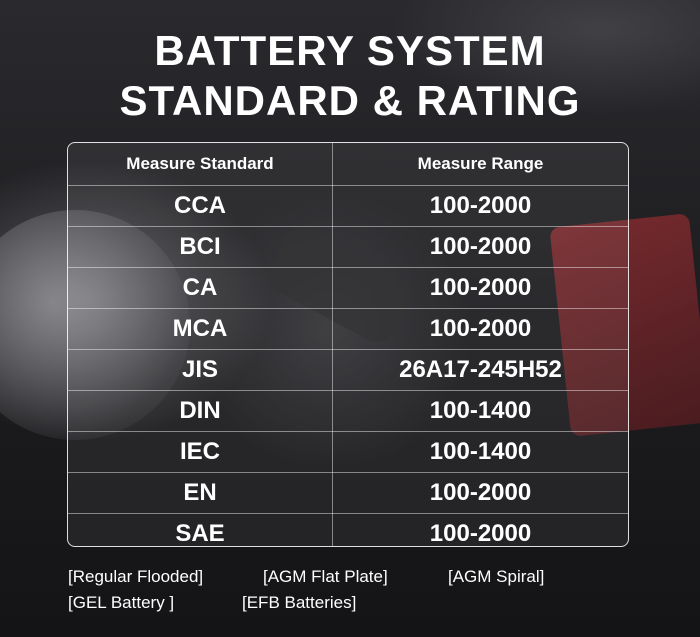  I want to click on standard-cell: CCA, so click(200, 206).